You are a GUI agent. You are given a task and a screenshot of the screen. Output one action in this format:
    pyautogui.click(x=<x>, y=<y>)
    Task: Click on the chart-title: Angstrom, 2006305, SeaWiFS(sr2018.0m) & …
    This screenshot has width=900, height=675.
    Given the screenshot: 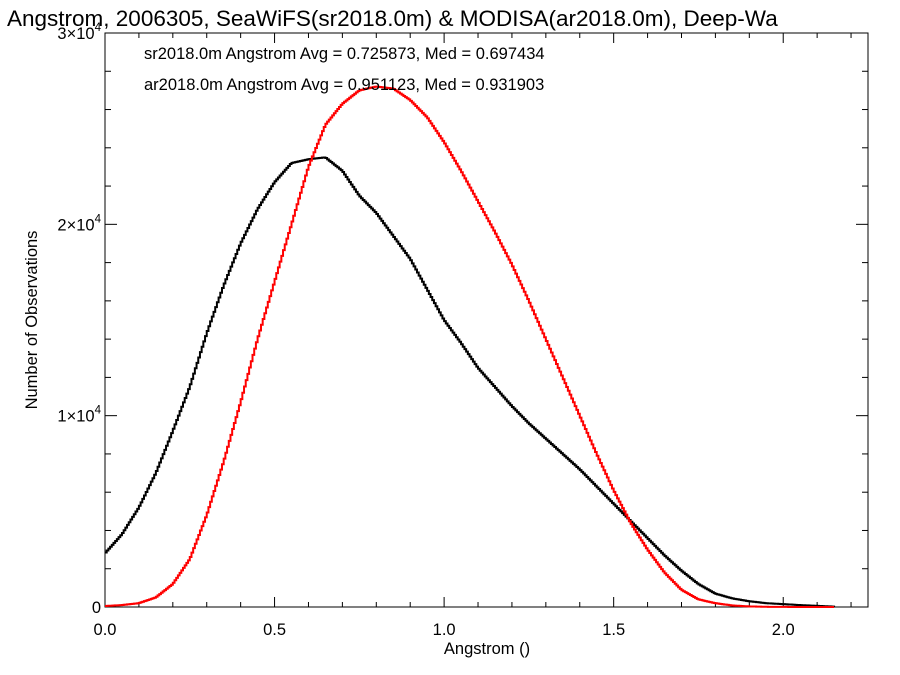 What is the action you would take?
    pyautogui.click(x=392, y=18)
    